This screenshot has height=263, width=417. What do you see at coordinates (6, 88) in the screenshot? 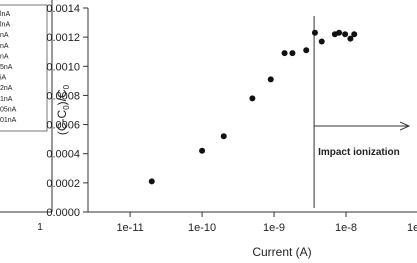
I see `legend-fragment: 2nA` at bounding box center [6, 88].